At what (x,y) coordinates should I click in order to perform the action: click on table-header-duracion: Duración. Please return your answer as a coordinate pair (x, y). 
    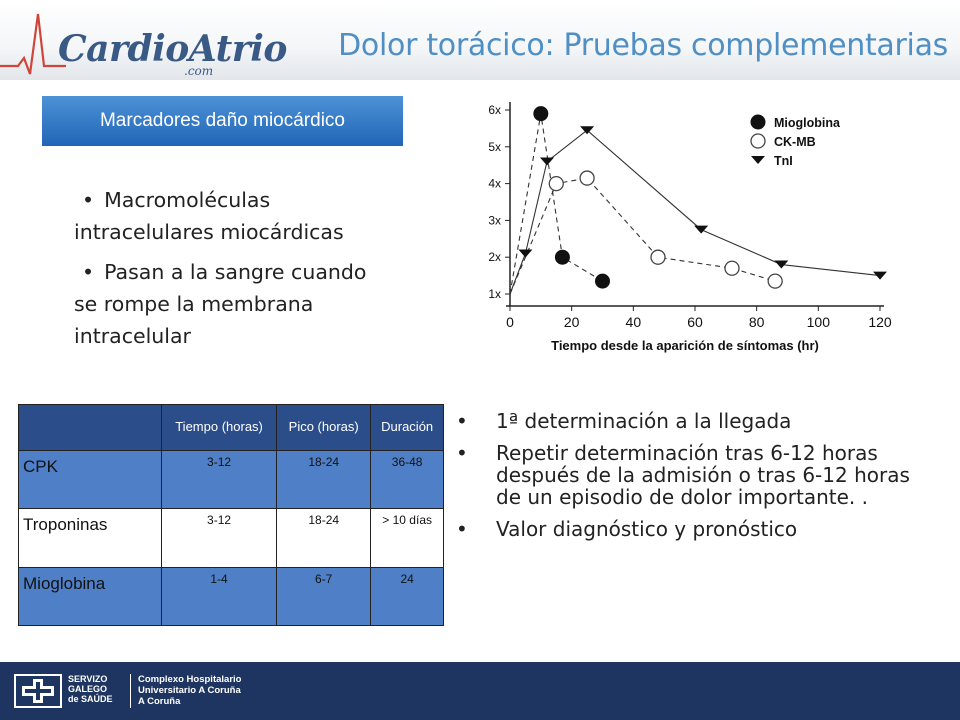
    Looking at the image, I should click on (407, 427).